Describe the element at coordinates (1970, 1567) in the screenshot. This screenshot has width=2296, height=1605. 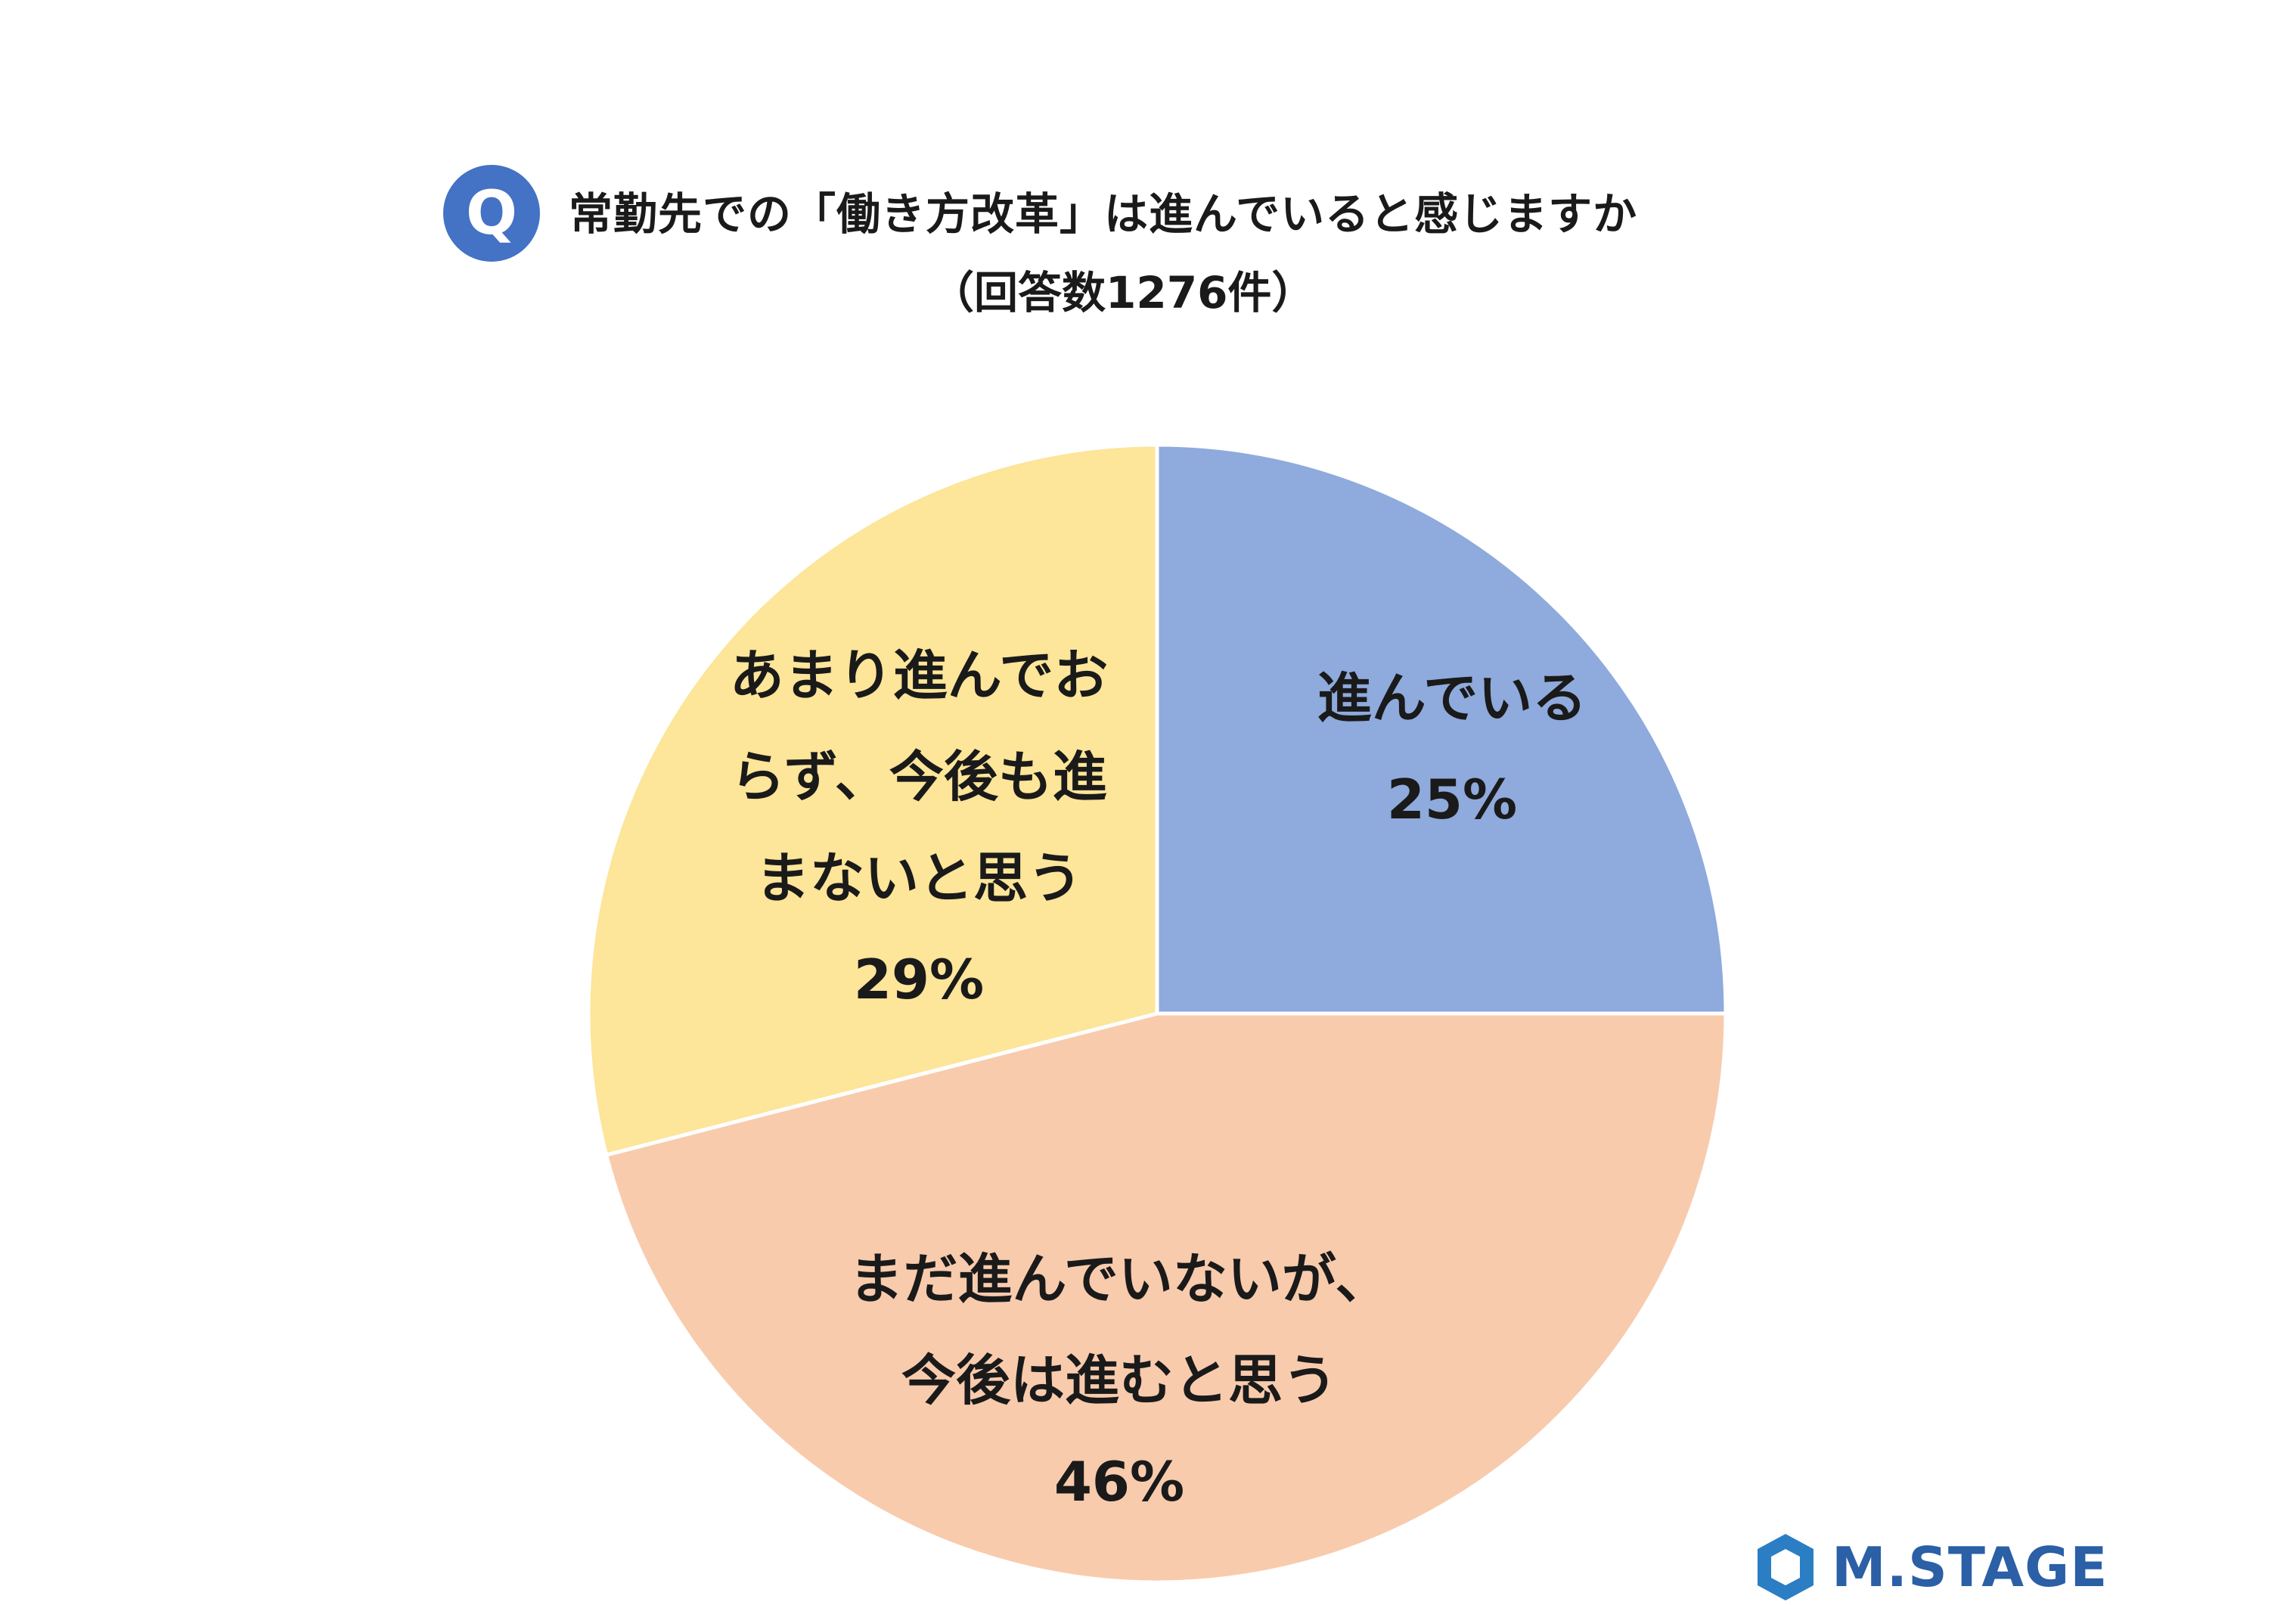
I see `logo-text: M.STAGE` at that location.